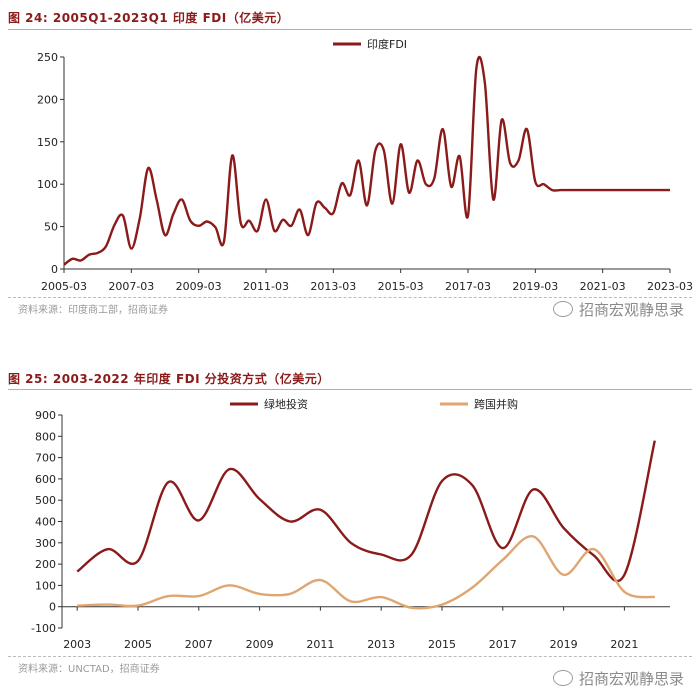  Describe the element at coordinates (603, 286) in the screenshot. I see `x-tick-label: 2021-03` at that location.